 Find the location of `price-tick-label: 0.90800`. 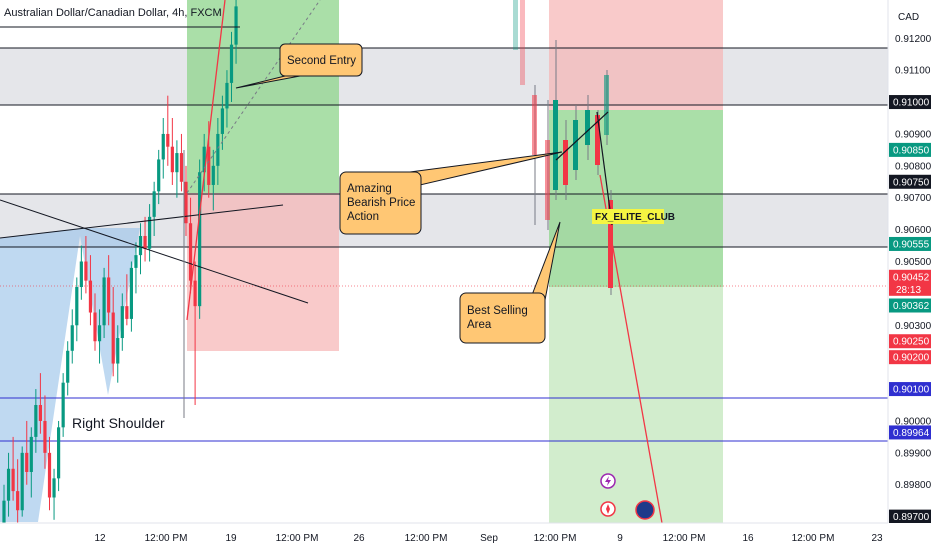

price-tick-label: 0.90800 is located at coordinates (913, 166).